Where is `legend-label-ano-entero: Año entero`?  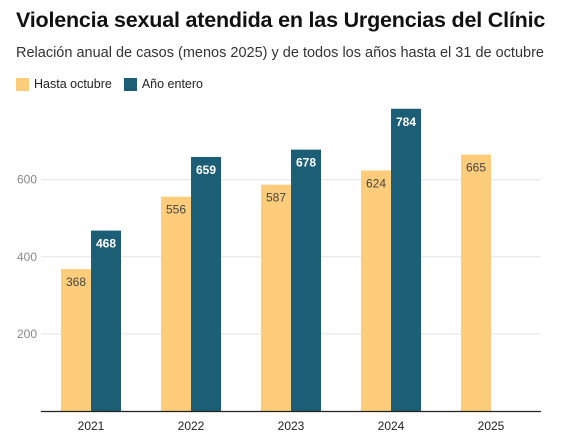
legend-label-ano-entero: Año entero is located at coordinates (172, 84).